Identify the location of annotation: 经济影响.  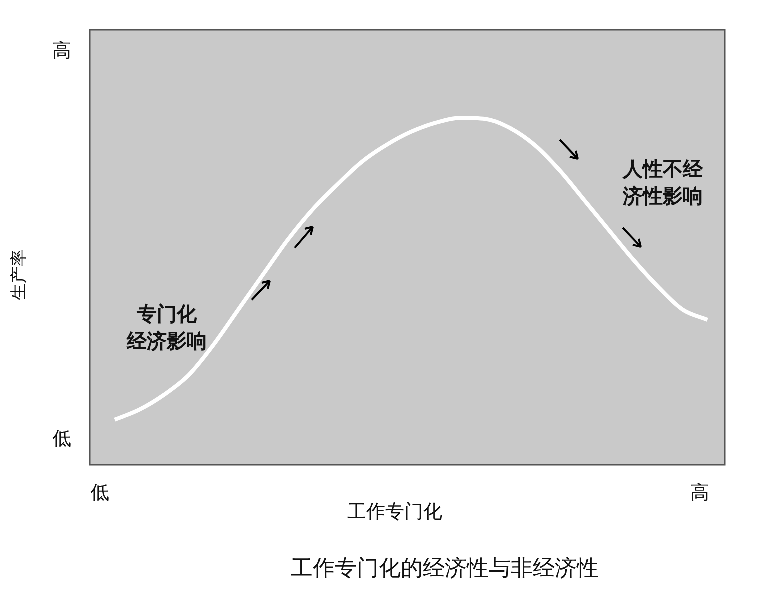
(166, 341).